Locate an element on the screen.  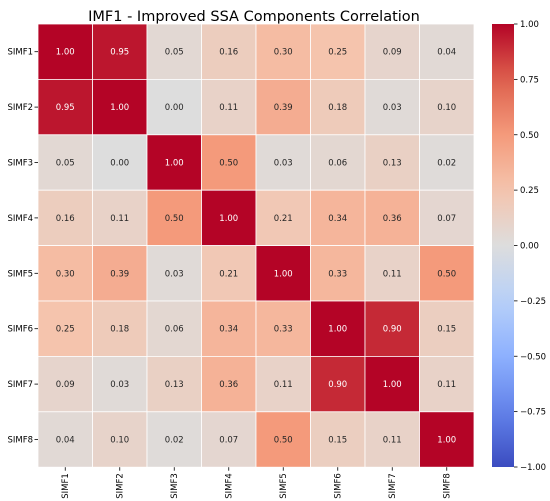
cell-value-label: 0.04 is located at coordinates (65, 441).